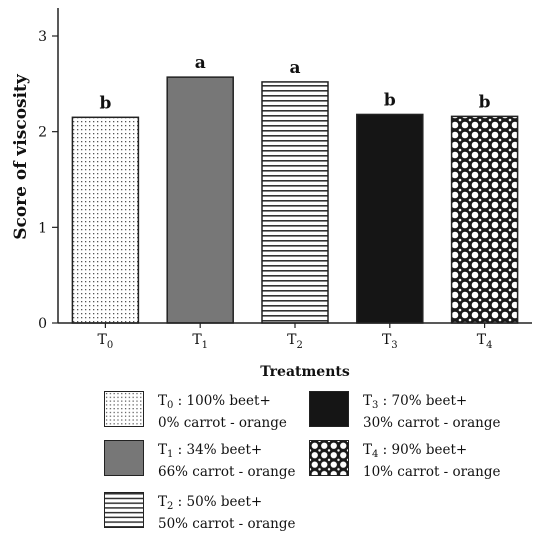 The width and height of the screenshot is (543, 537). Describe the element at coordinates (390, 100) in the screenshot. I see `significance-label-T3: b` at that location.